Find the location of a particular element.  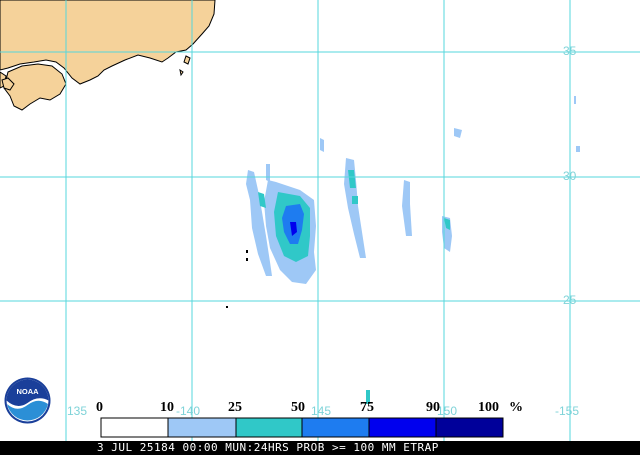

noaa-logo-text: NOAA is located at coordinates (27, 391).